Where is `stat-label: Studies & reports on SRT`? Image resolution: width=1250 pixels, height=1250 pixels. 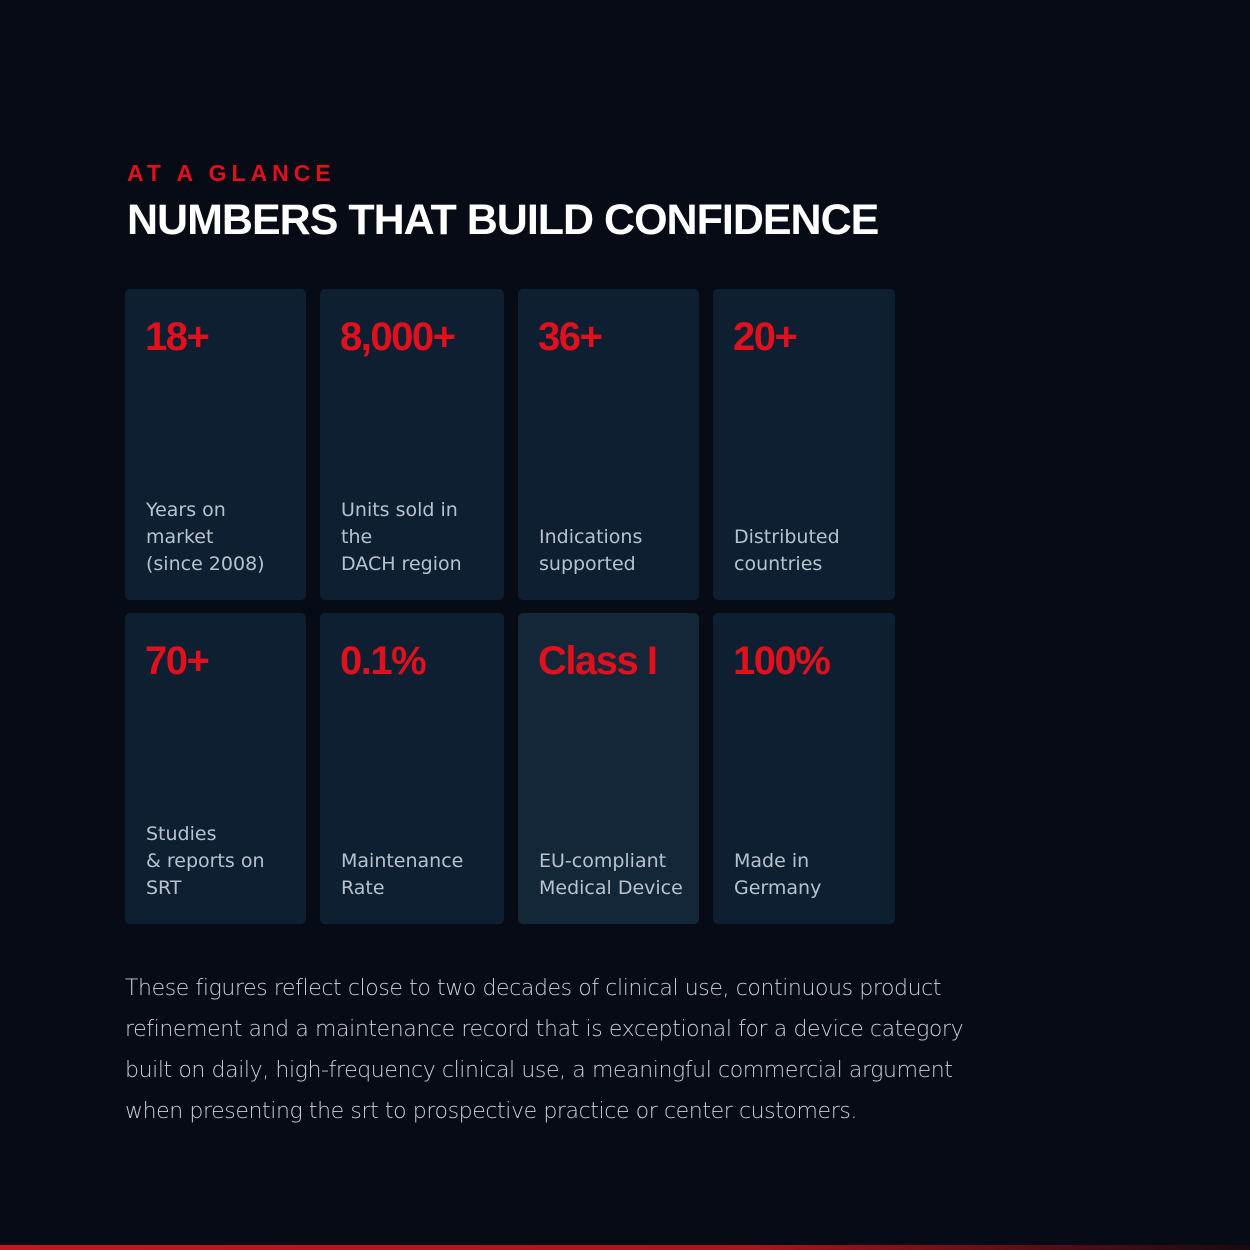 stat-label: Studies & reports on SRT is located at coordinates (205, 861).